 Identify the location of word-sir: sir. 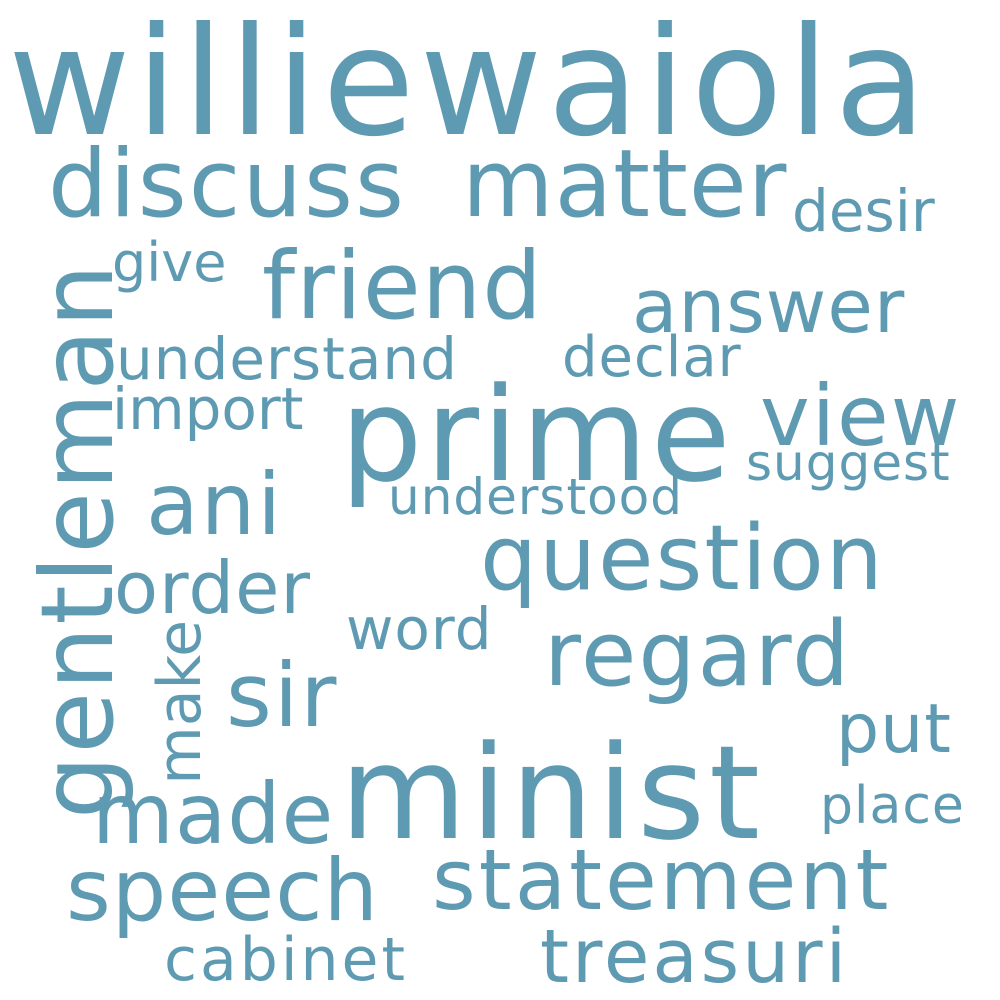
(282, 695).